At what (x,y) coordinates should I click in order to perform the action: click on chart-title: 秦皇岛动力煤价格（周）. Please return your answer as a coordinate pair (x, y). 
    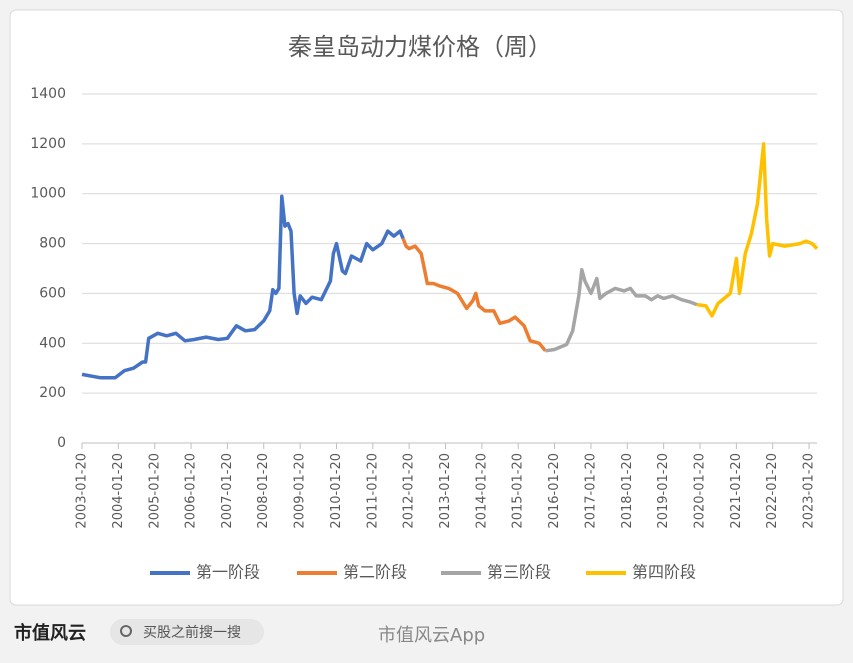
    Looking at the image, I should click on (420, 47).